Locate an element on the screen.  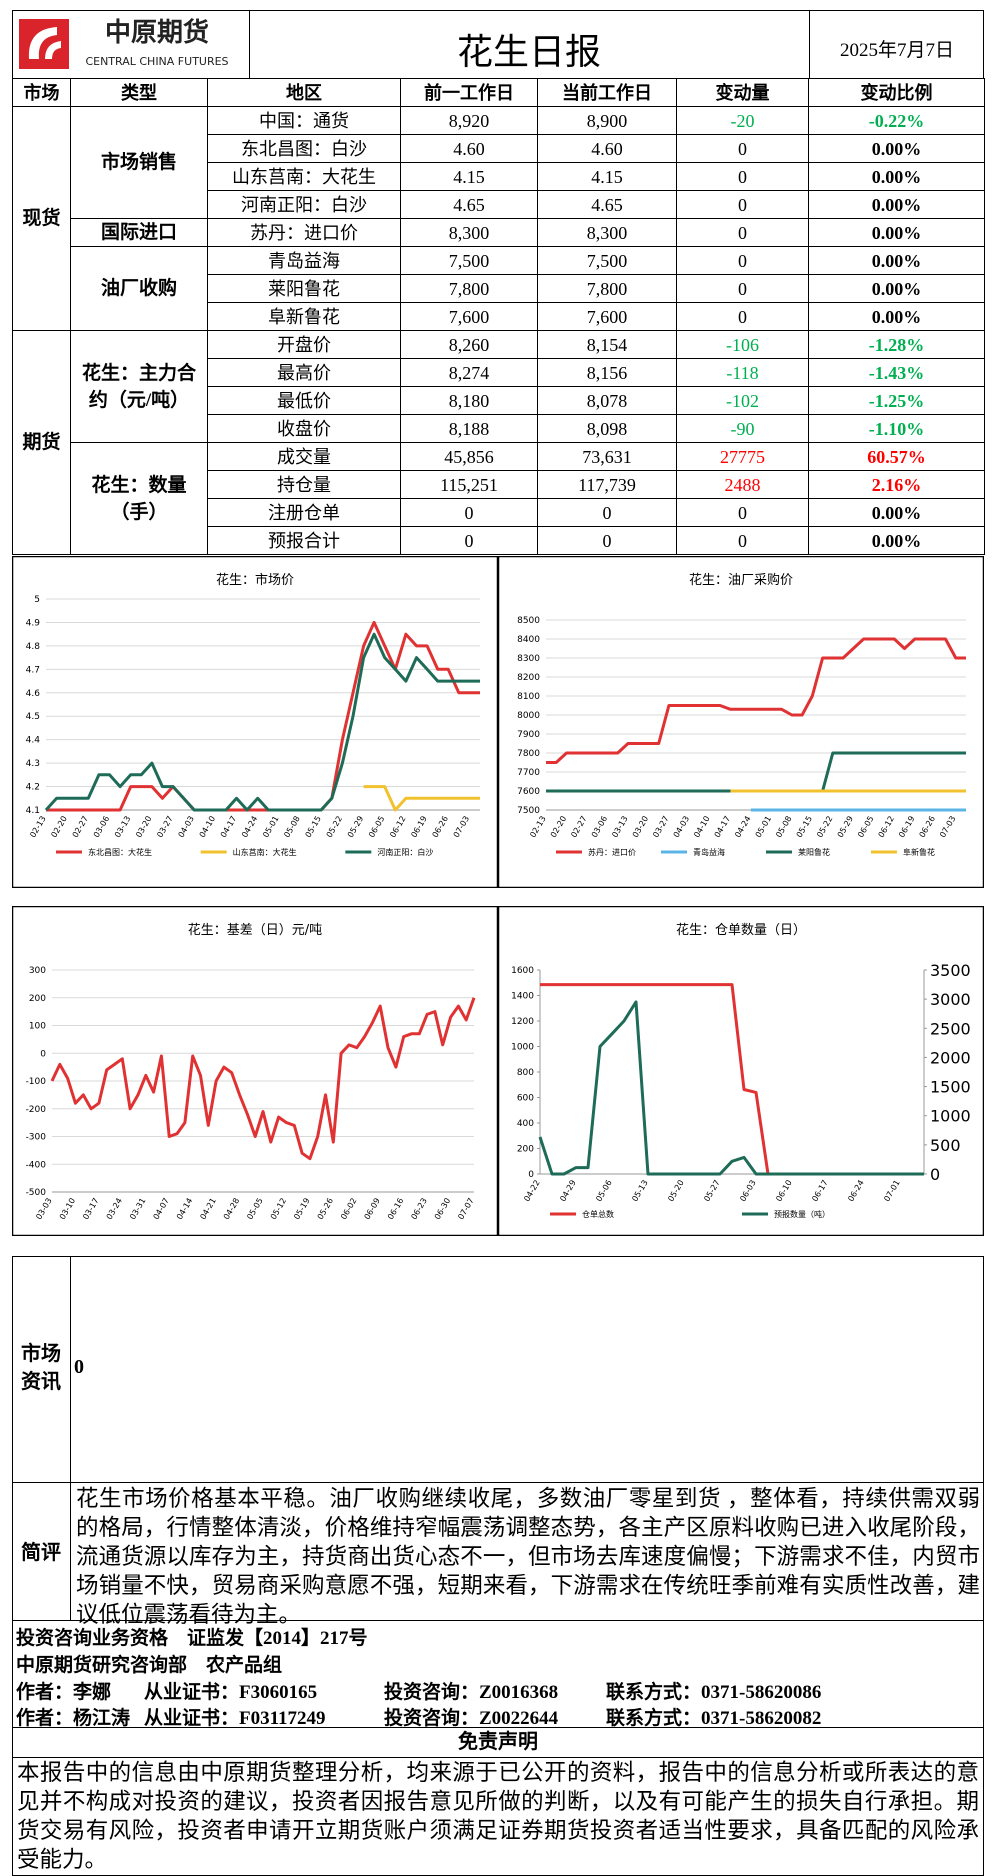
cur-cell: 8,098 is located at coordinates (607, 428).